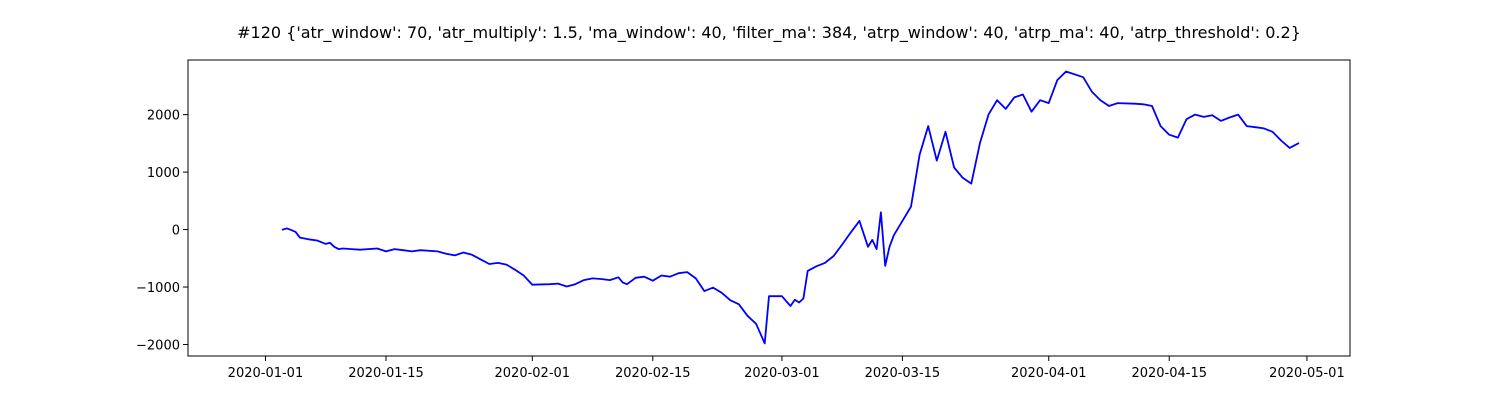 The width and height of the screenshot is (1500, 400). Describe the element at coordinates (176, 231) in the screenshot. I see `y-tick-label: 0` at that location.